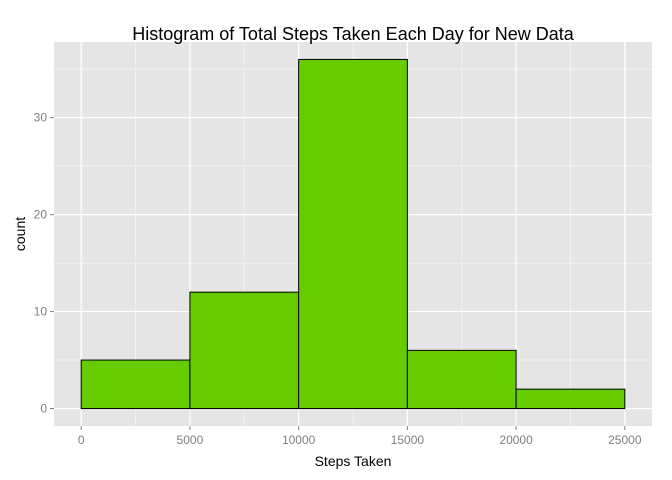 This screenshot has width=672, height=480. What do you see at coordinates (44, 263) in the screenshot?
I see `y-axis-ticks: 0 10 20 30` at bounding box center [44, 263].